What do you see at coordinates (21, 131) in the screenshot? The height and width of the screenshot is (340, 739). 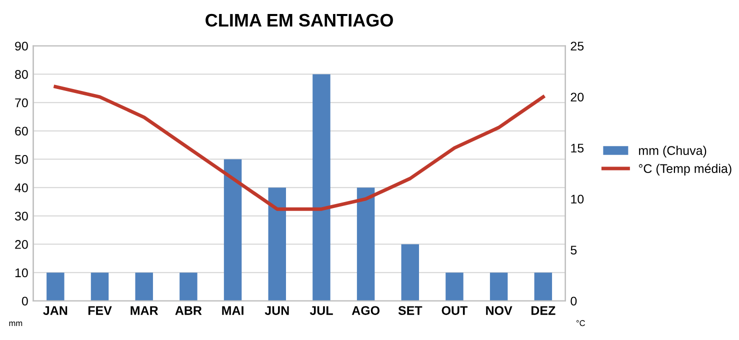 I see `y-tick-label: 60` at bounding box center [21, 131].